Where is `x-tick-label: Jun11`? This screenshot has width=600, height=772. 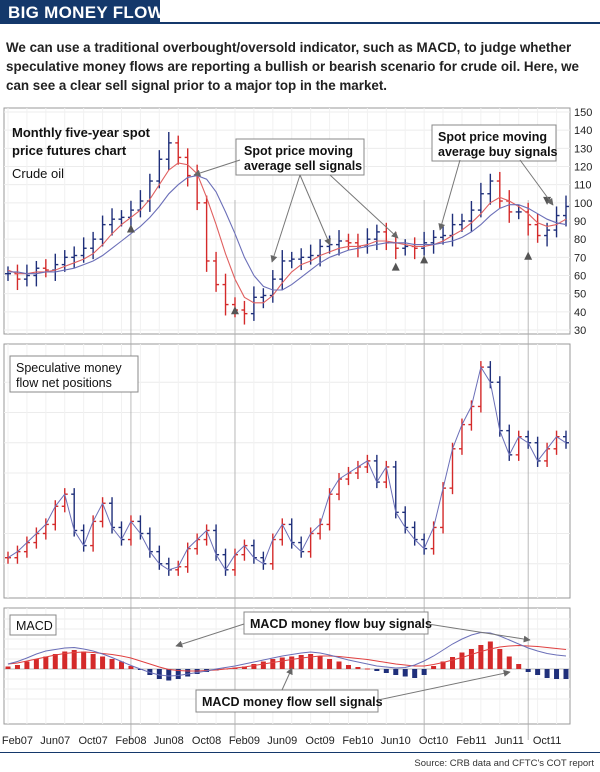 x-tick-label: Jun11 is located at coordinates (509, 741).